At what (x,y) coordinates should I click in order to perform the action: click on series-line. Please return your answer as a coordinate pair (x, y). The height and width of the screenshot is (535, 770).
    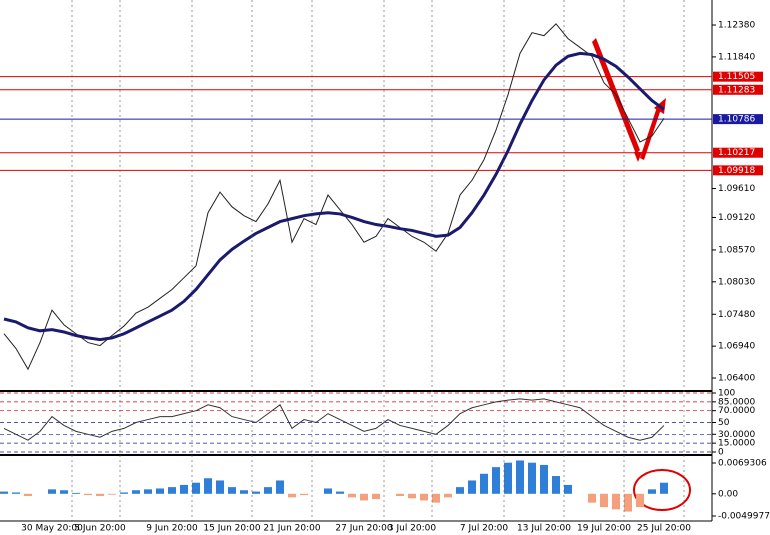
    Looking at the image, I should click on (334, 419).